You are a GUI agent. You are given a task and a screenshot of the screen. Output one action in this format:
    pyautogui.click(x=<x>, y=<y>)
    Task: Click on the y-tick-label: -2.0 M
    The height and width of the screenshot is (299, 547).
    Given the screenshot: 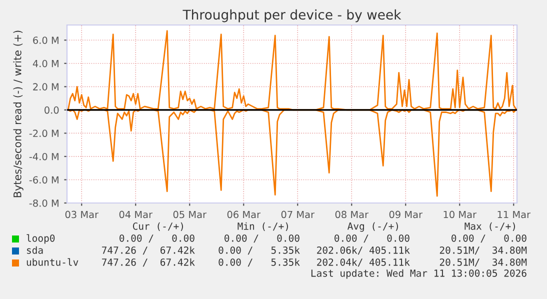 What is the action you would take?
    pyautogui.click(x=43, y=134)
    